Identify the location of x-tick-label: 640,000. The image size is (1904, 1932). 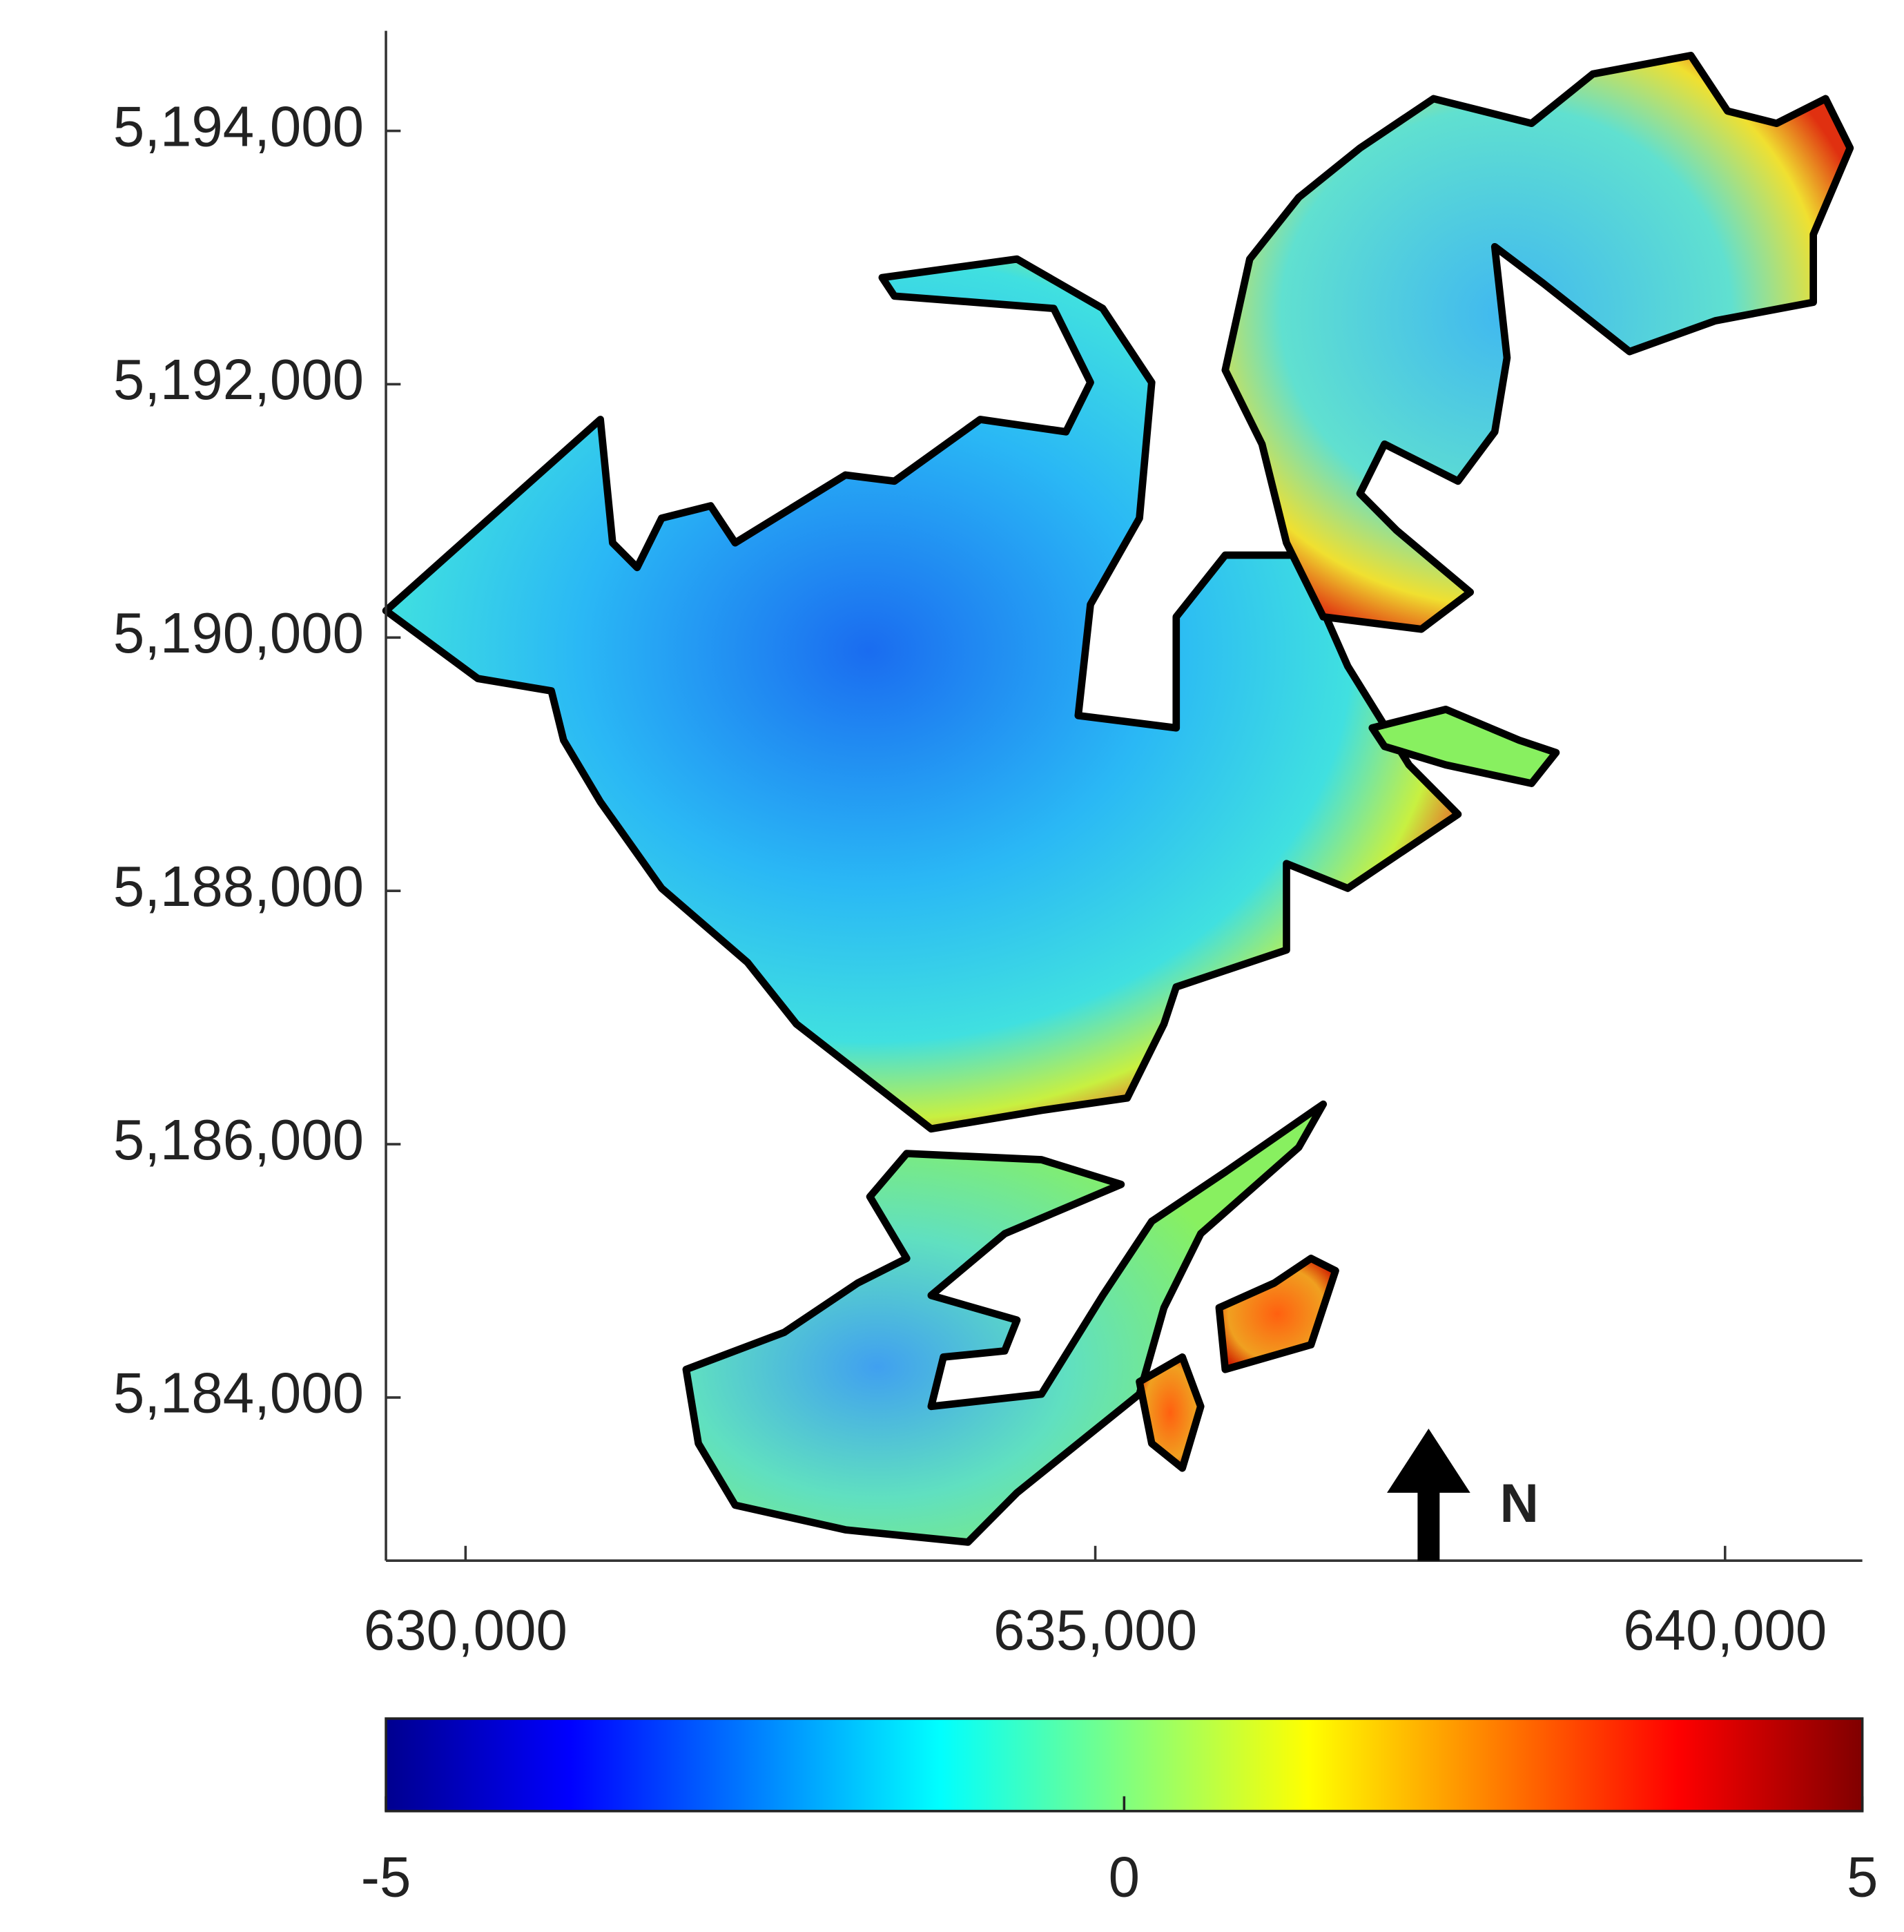
(1725, 1630).